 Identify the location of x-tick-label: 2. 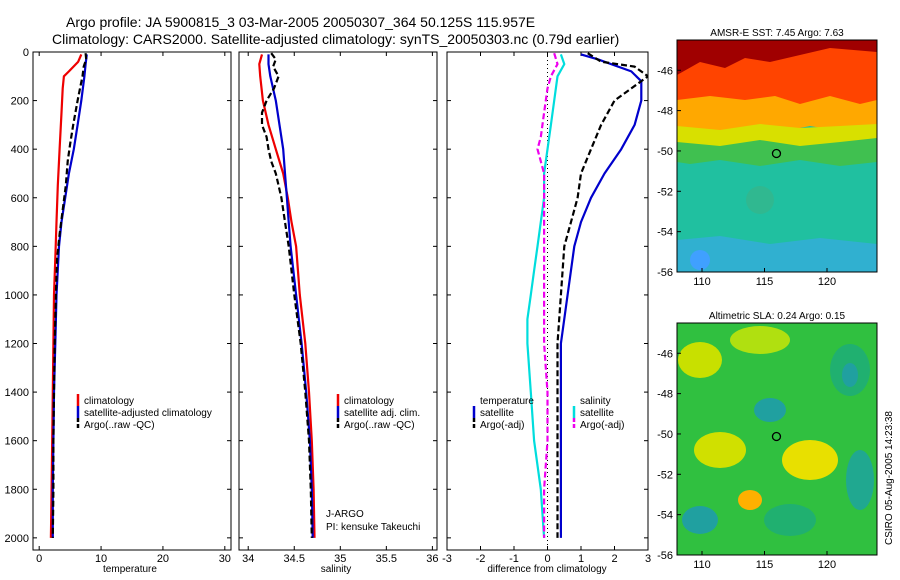
(614, 559).